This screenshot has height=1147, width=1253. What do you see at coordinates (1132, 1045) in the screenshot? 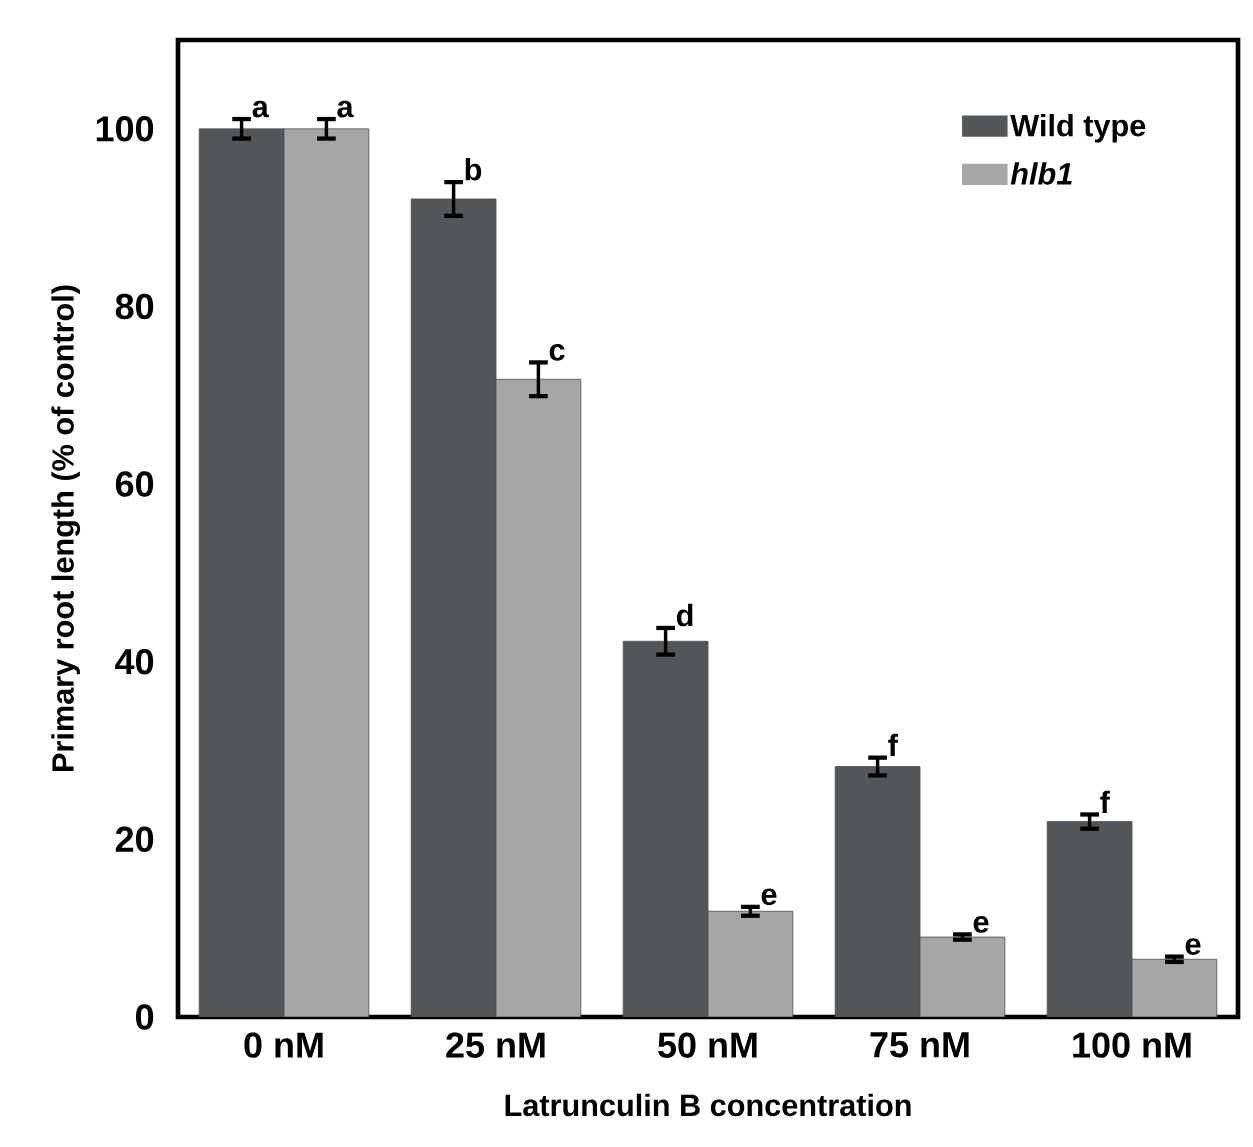
I see `x-tick-label: 100 nM` at bounding box center [1132, 1045].